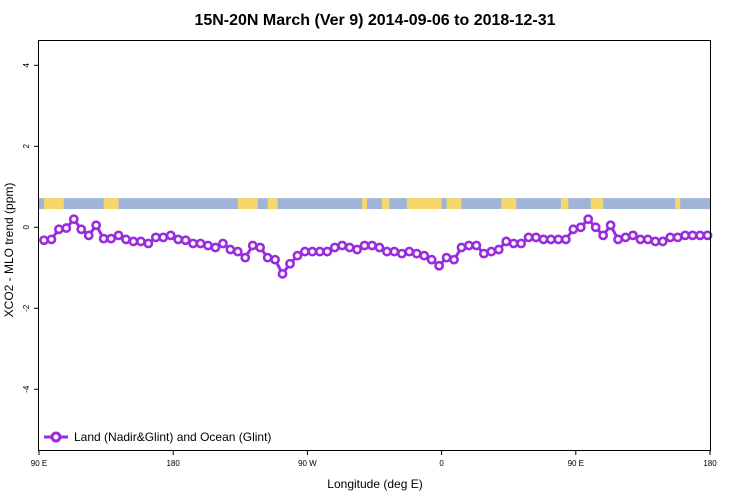  What do you see at coordinates (26, 65) in the screenshot?
I see `y-tick-label-4: 4` at bounding box center [26, 65].